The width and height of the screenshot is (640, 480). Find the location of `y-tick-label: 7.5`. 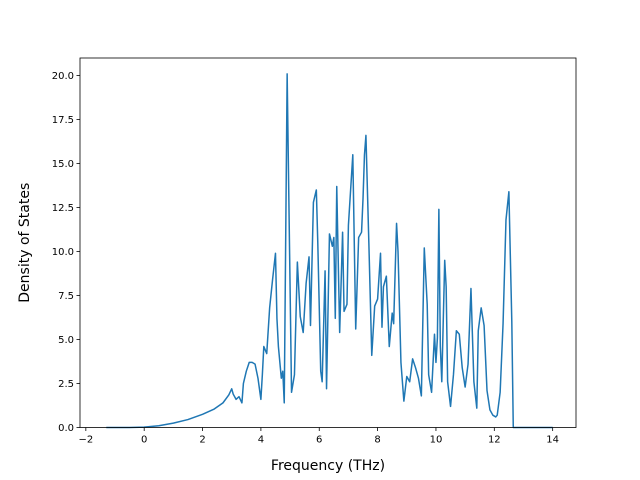

y-tick-label: 7.5 is located at coordinates (66, 296).